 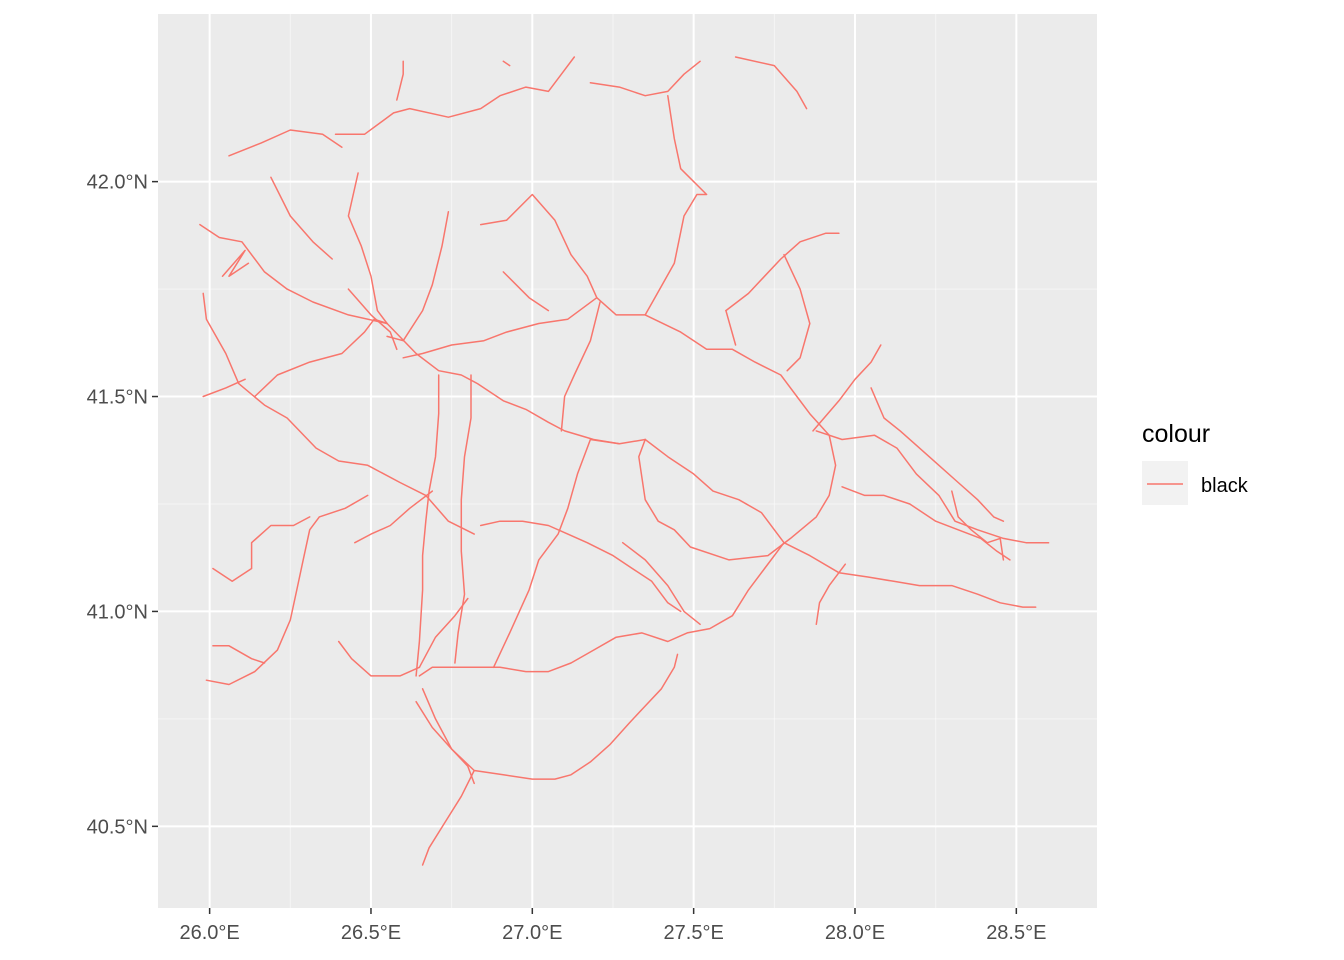 I want to click on x-axis: 26.0°E 26.5°E 27.0°E 27.5°E 28.0°E 28.5°E, so click(x=612, y=926).